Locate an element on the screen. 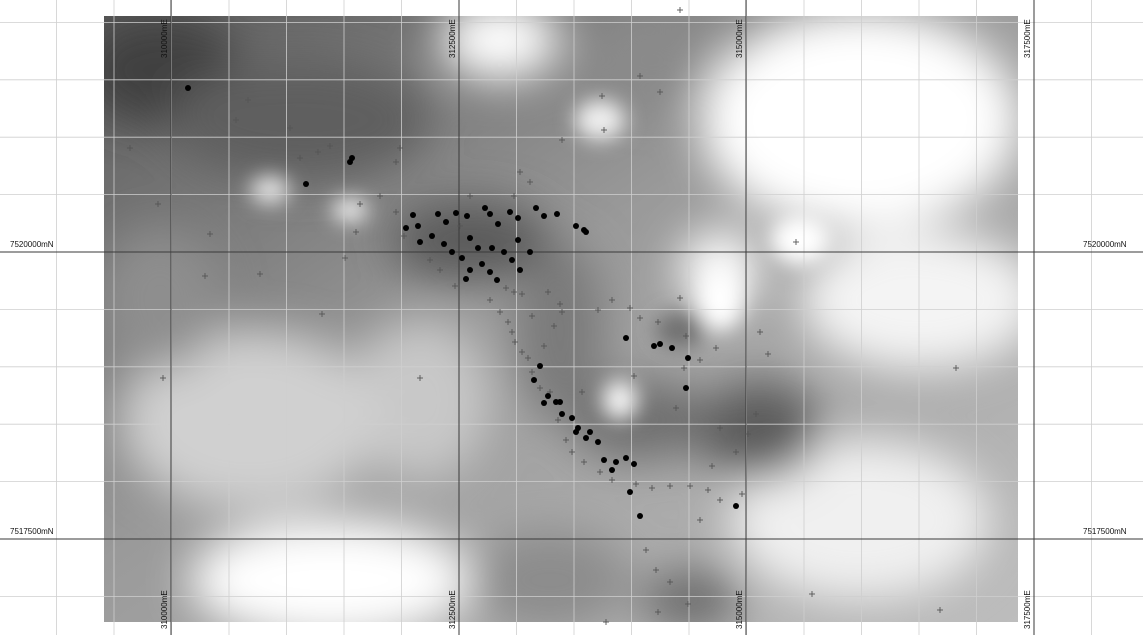 Image resolution: width=1143 pixels, height=635 pixels. easting-label-bottom-310000: 310000mE is located at coordinates (164, 609).